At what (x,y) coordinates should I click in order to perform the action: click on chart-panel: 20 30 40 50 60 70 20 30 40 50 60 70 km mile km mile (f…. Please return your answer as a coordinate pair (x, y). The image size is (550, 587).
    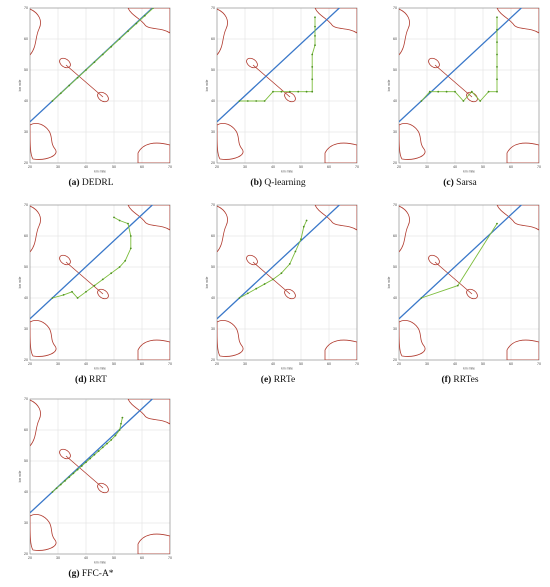
    Looking at the image, I should click on (460, 296).